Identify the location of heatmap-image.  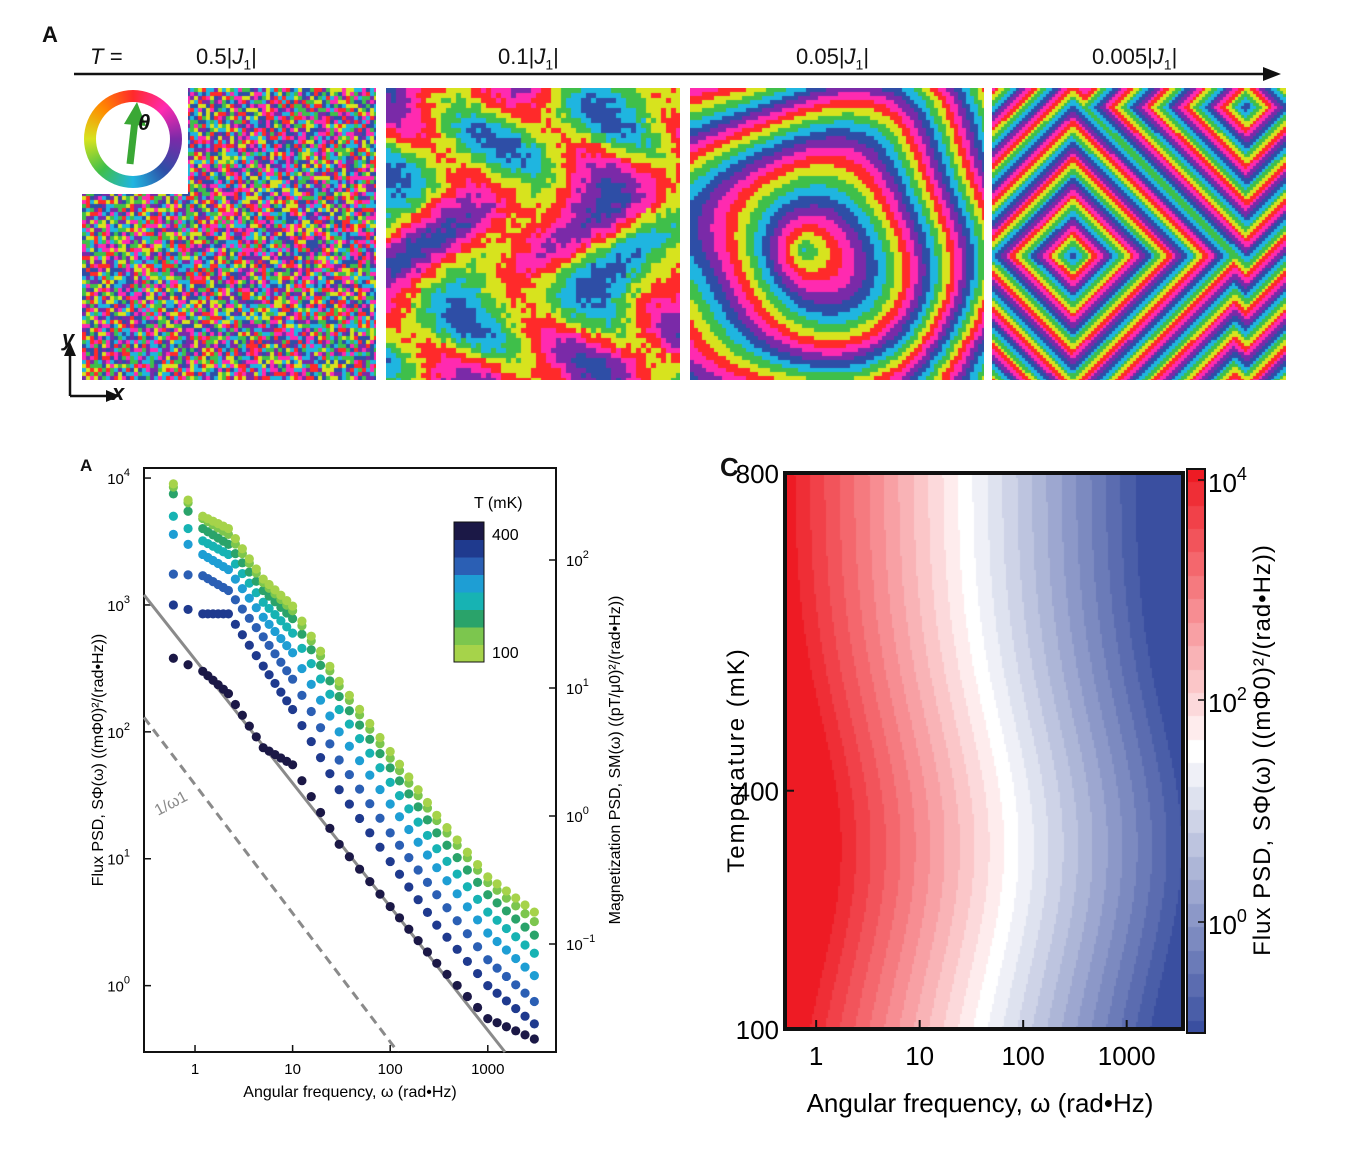
(984, 751).